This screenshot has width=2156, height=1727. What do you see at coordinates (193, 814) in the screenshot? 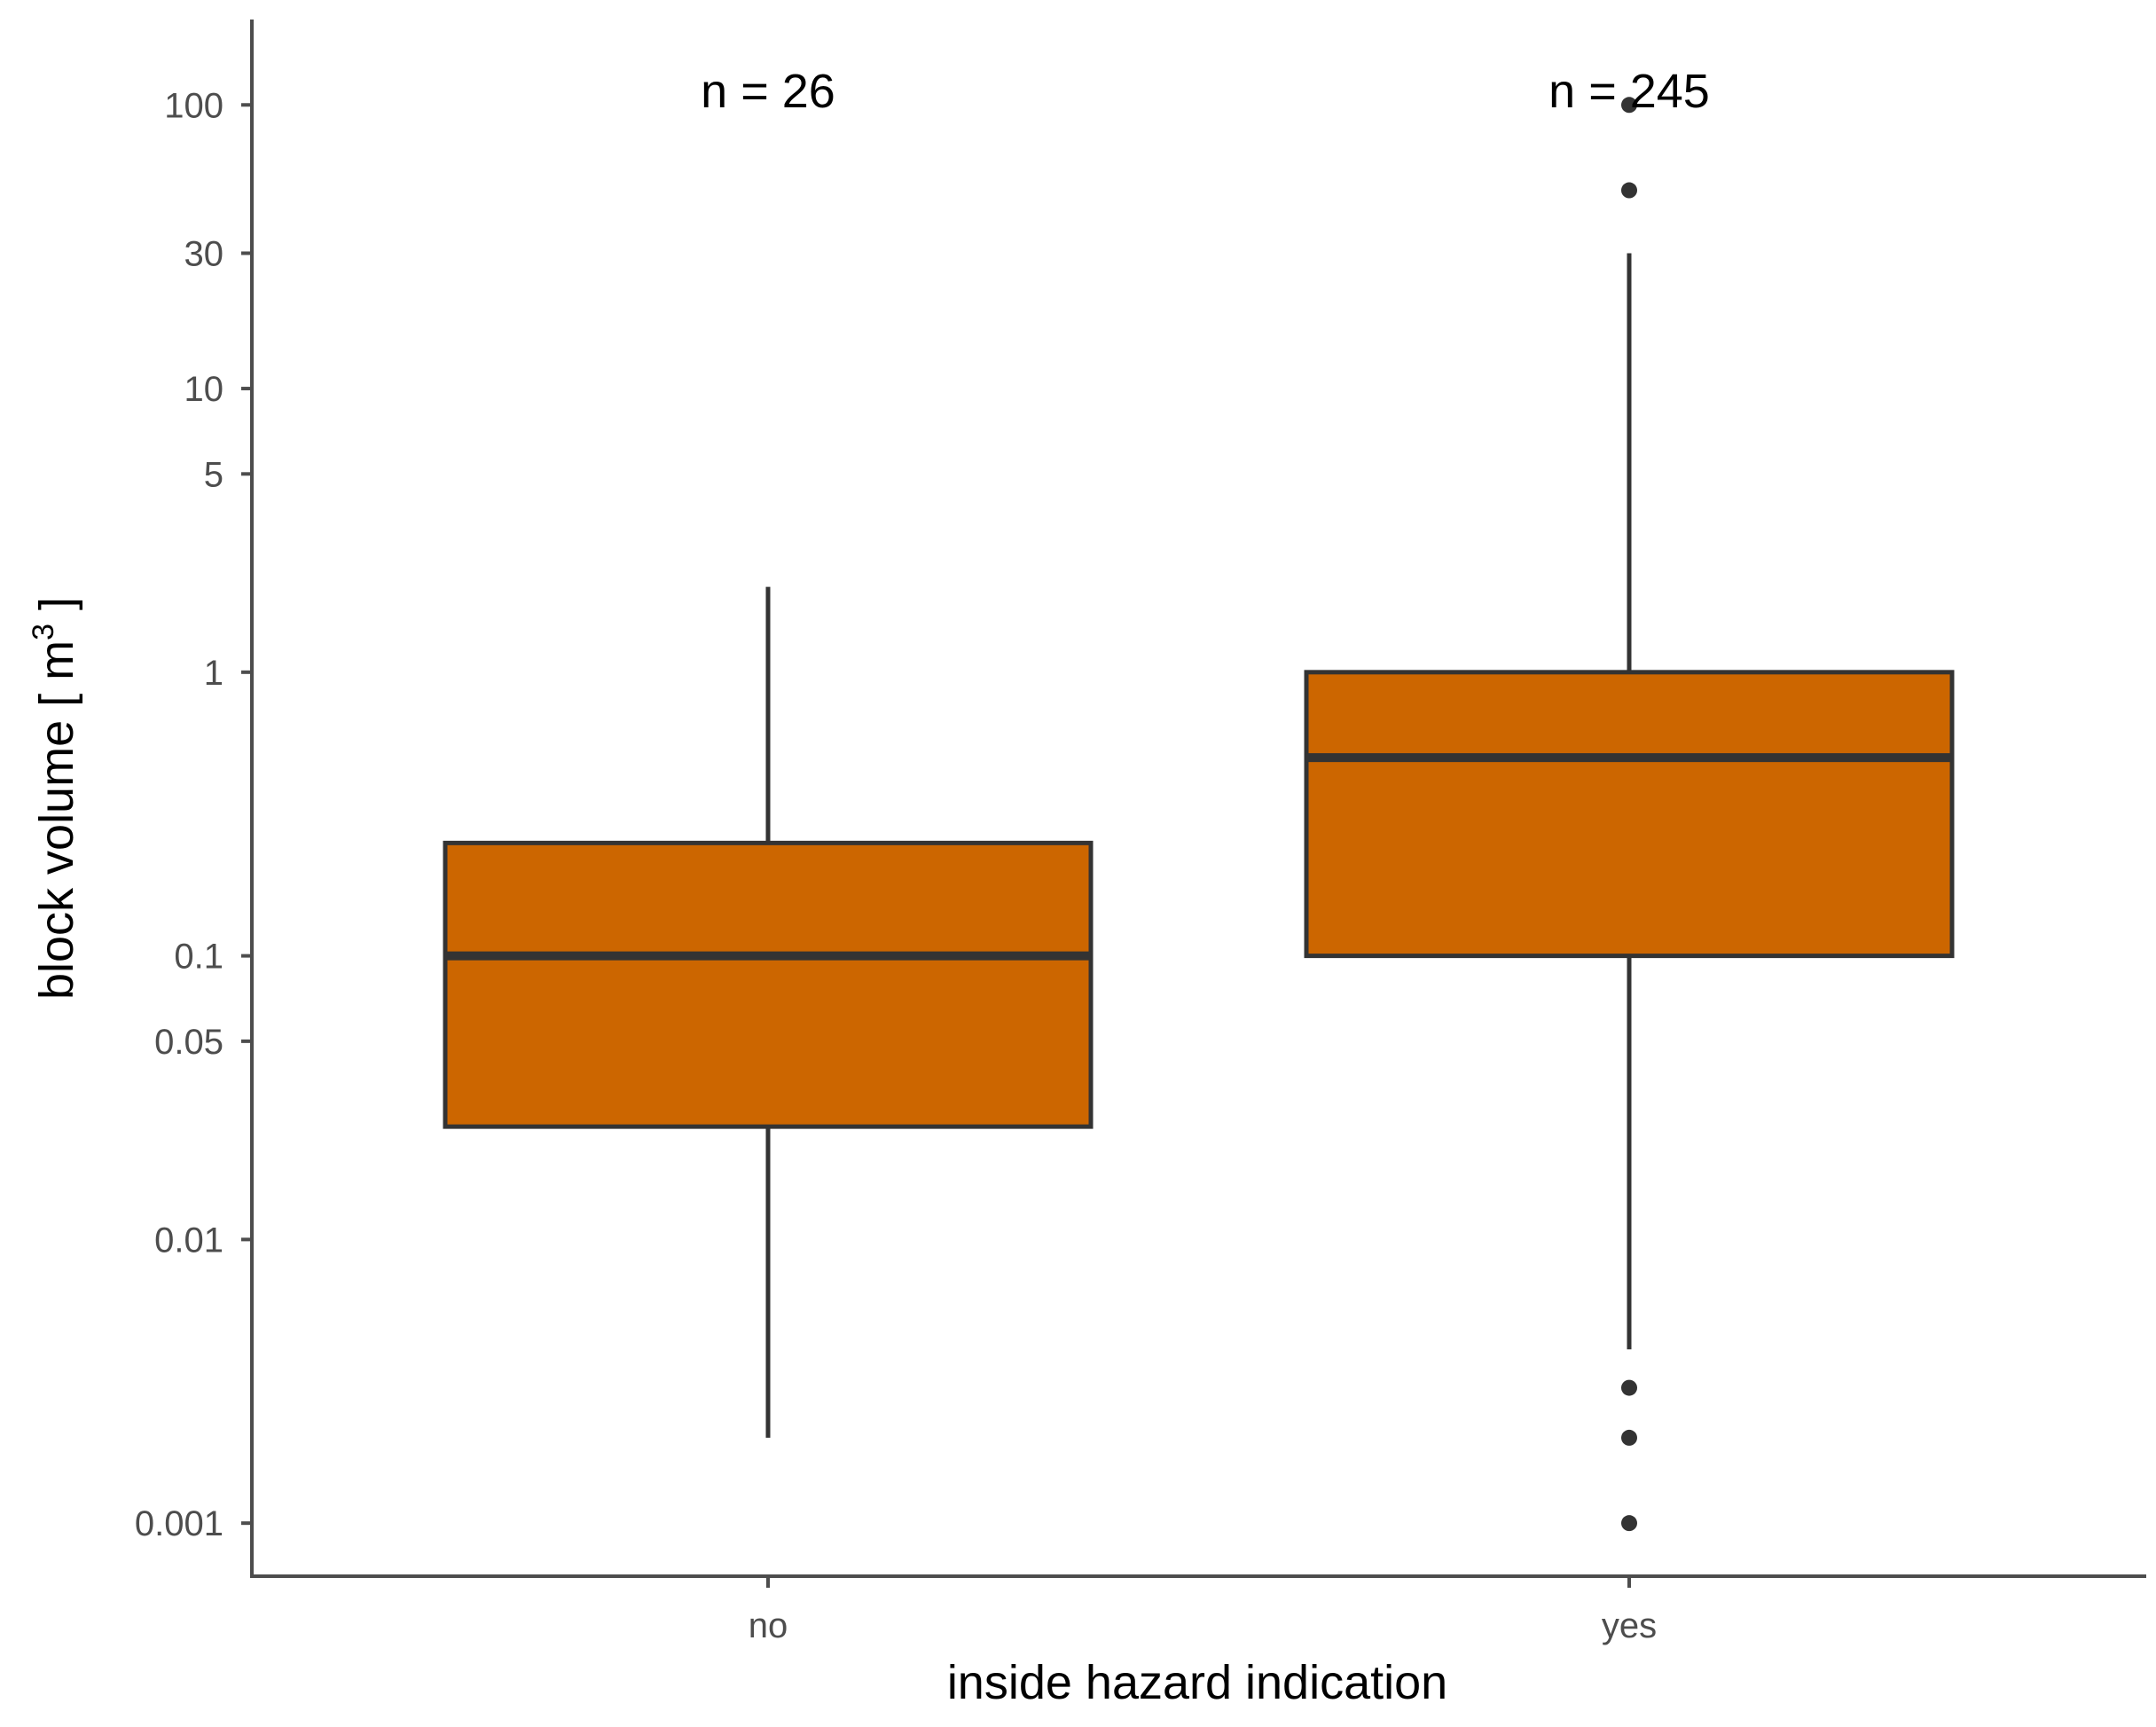
I see `y-ticks: 0.001 0.01 0.05 0.1 1 5 10 30 100` at bounding box center [193, 814].